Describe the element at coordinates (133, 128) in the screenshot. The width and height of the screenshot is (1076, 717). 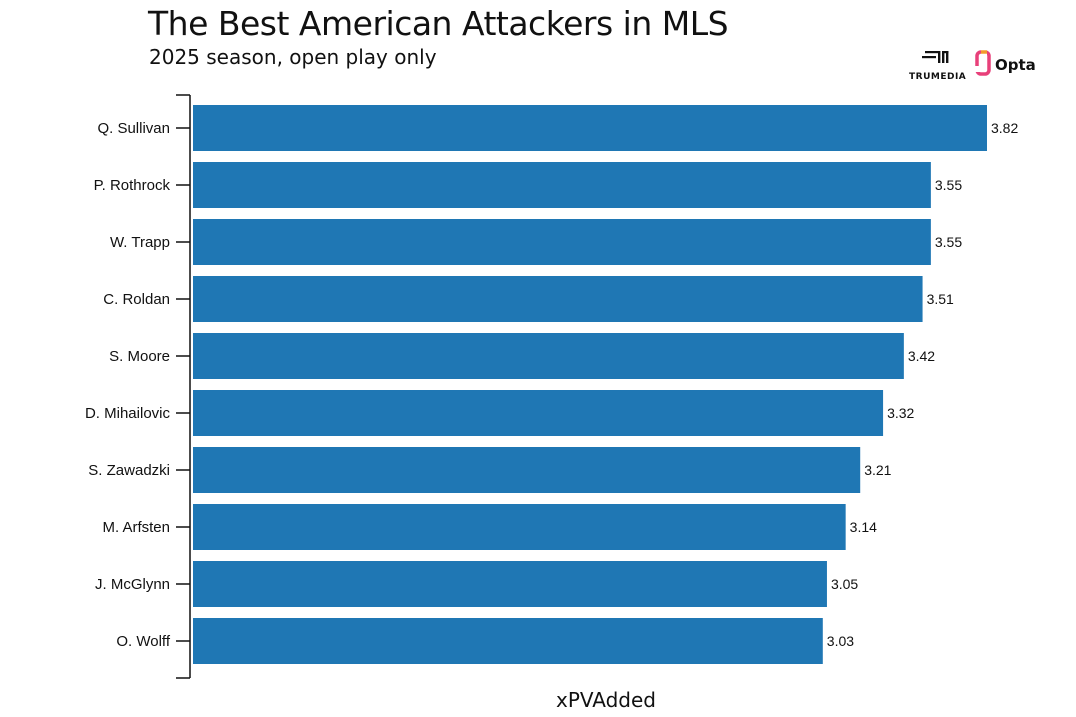
I see `y-tick-label: Q. Sullivan` at that location.